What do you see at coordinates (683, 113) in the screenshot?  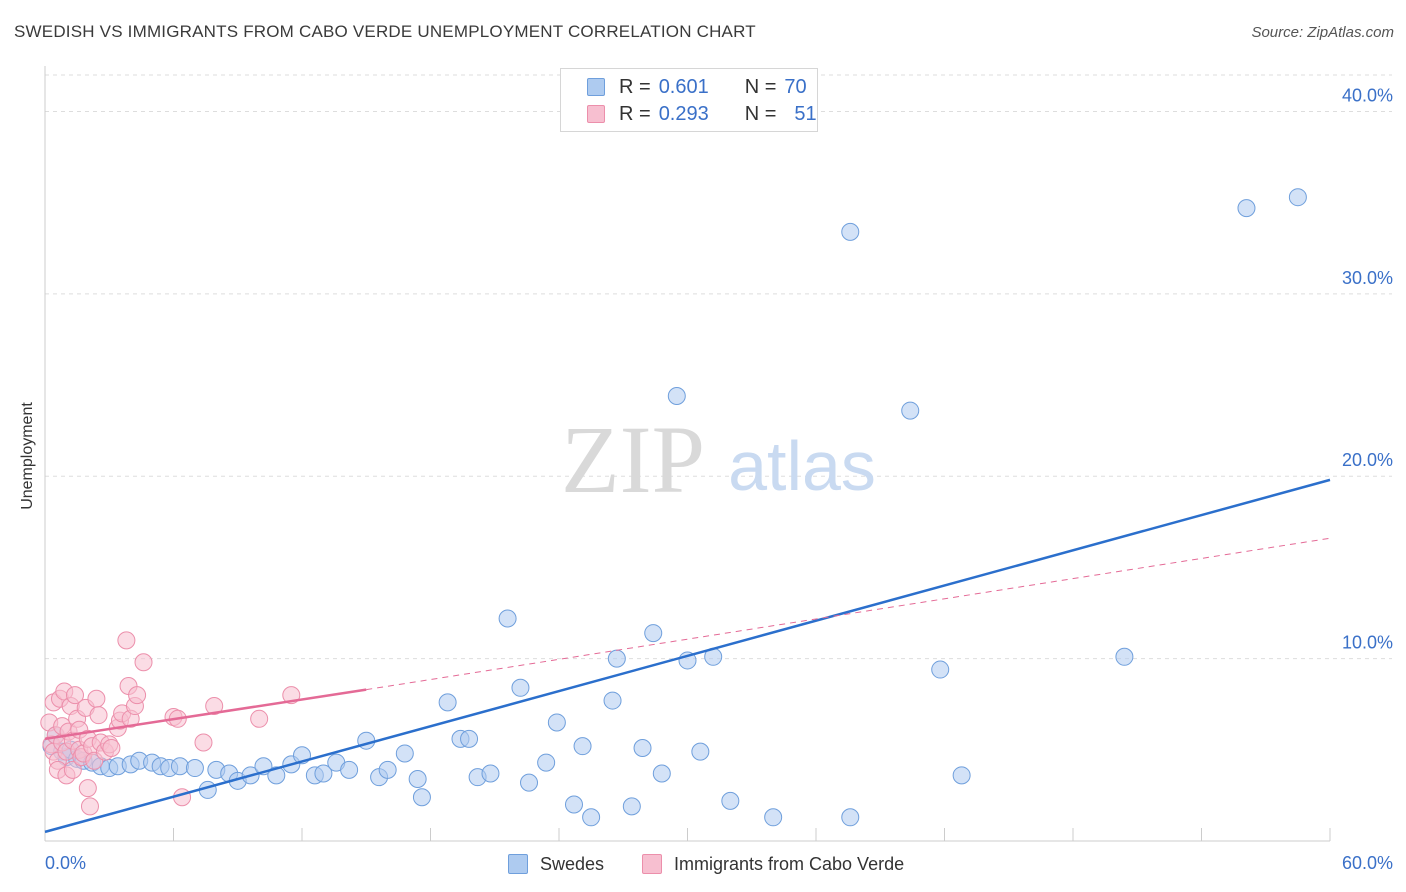 I see `cabo-verde-r-value: 0.293` at bounding box center [683, 113].